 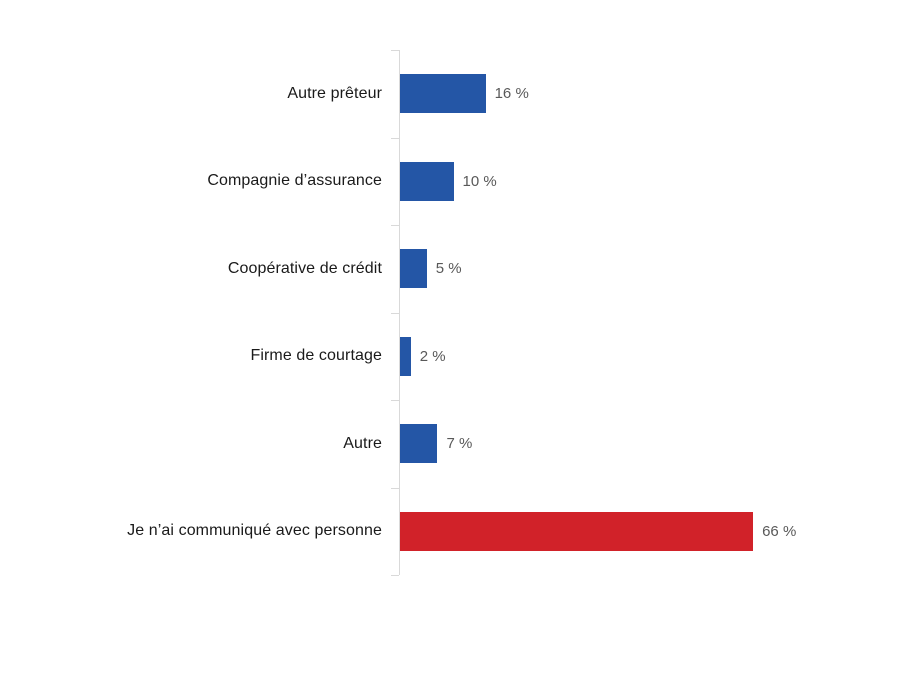 What do you see at coordinates (450, 357) in the screenshot?
I see `bar-row: Firme de courtage 2 %` at bounding box center [450, 357].